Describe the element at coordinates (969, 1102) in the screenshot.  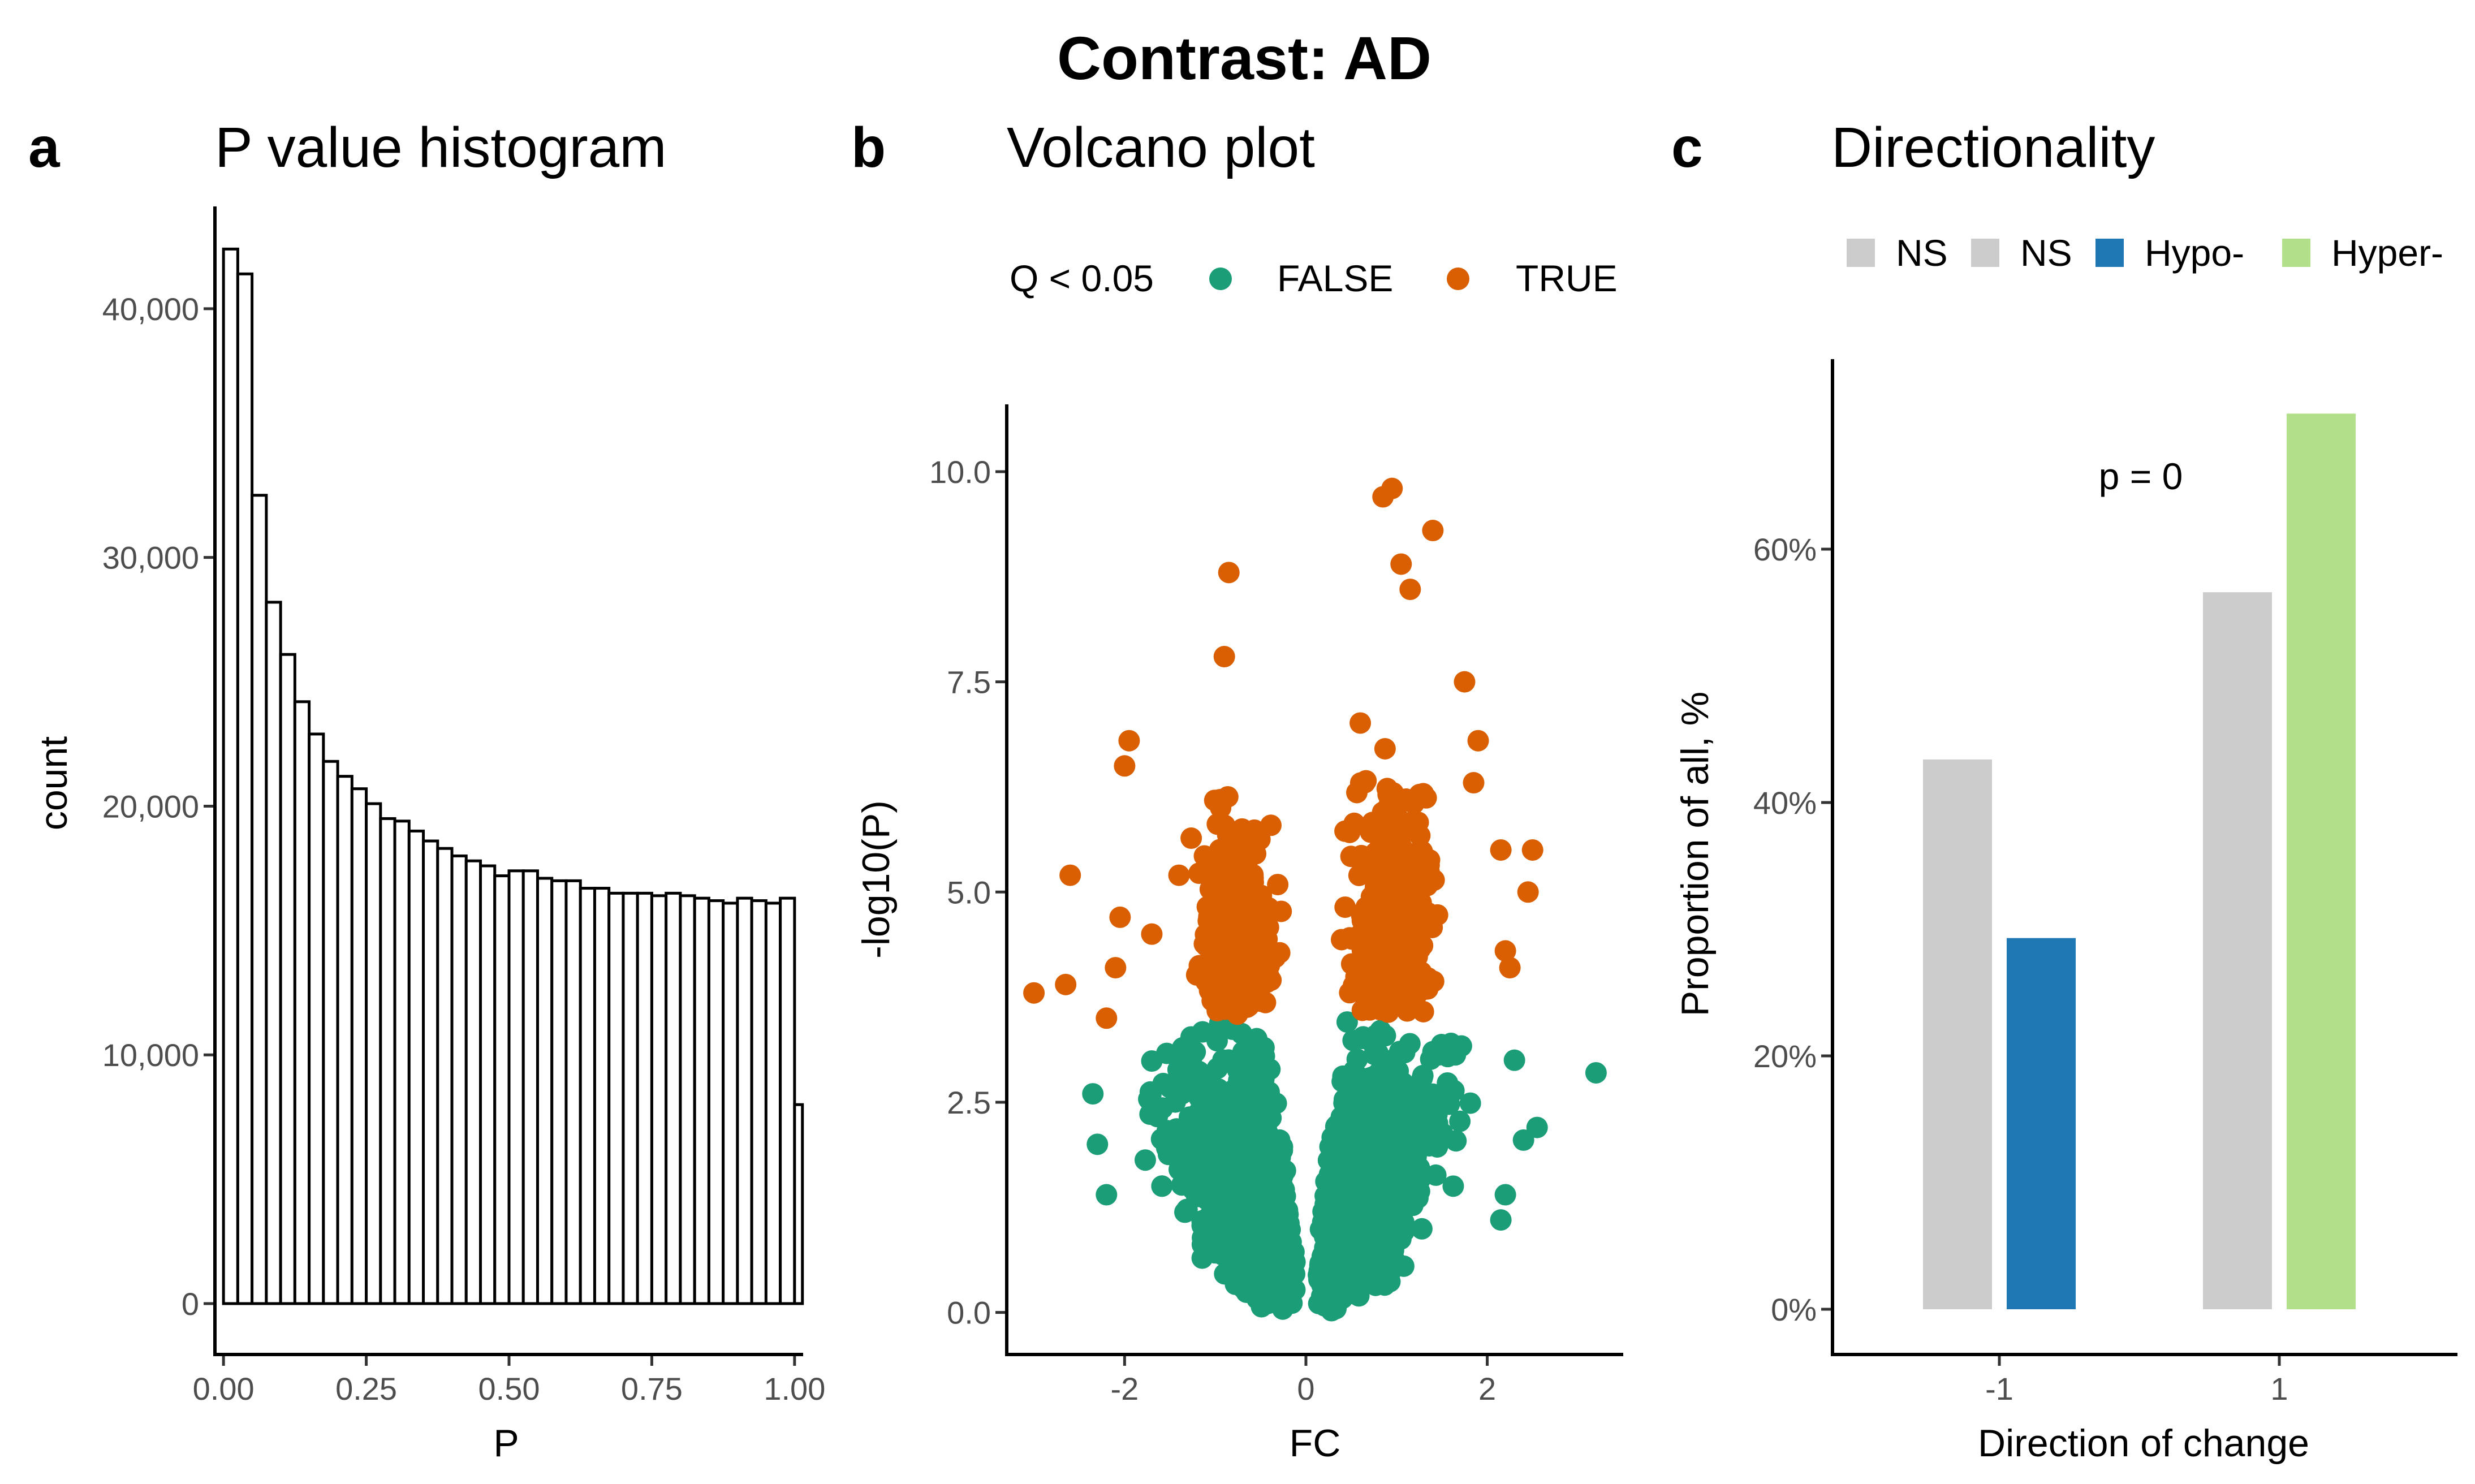
I see `volcano-y-tick-label: 2.5` at that location.